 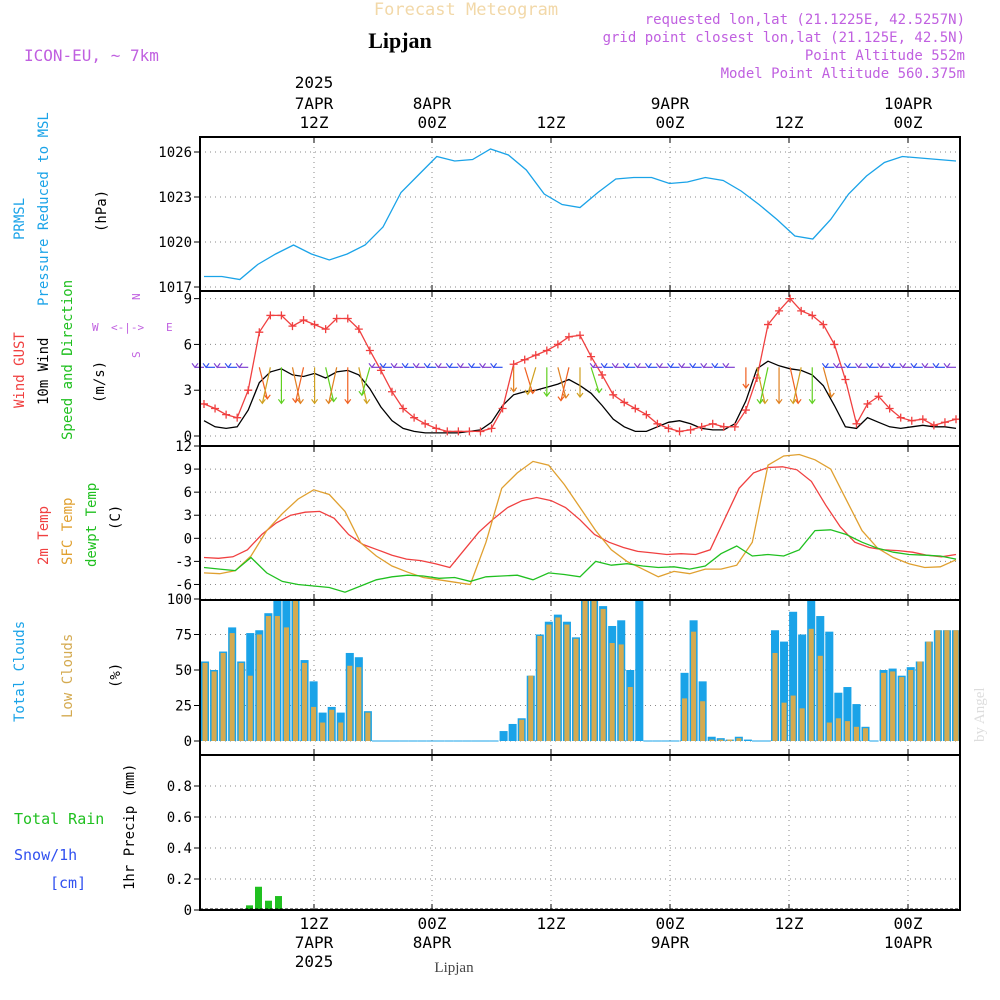 What do you see at coordinates (68, 676) in the screenshot?
I see `label-low-clouds: Low Clouds` at bounding box center [68, 676].